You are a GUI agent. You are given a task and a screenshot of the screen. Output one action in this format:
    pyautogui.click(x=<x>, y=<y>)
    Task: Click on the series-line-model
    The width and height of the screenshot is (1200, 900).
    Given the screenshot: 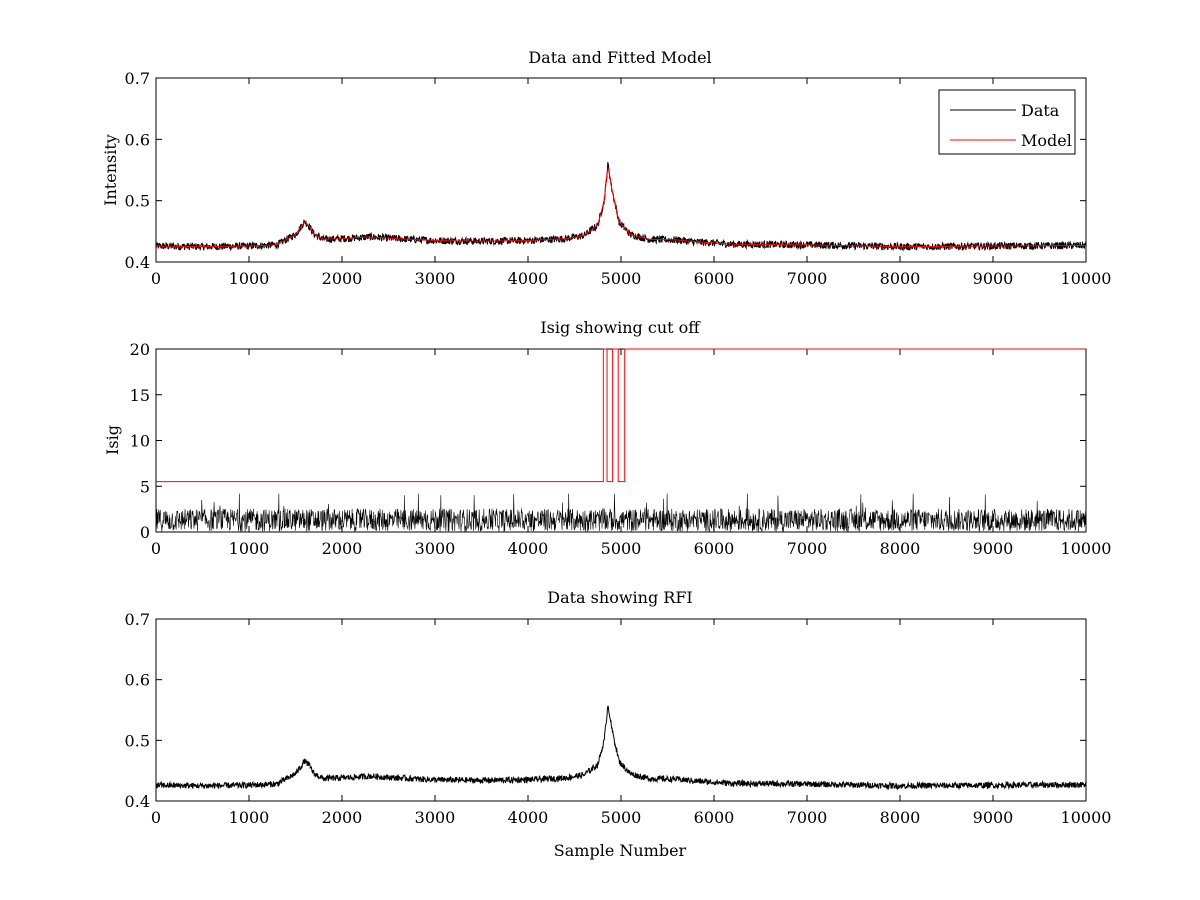 What is the action you would take?
    pyautogui.click(x=621, y=207)
    